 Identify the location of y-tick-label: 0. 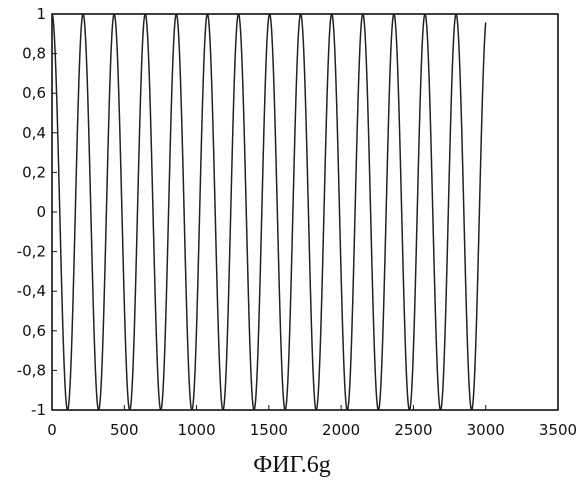
(41, 212).